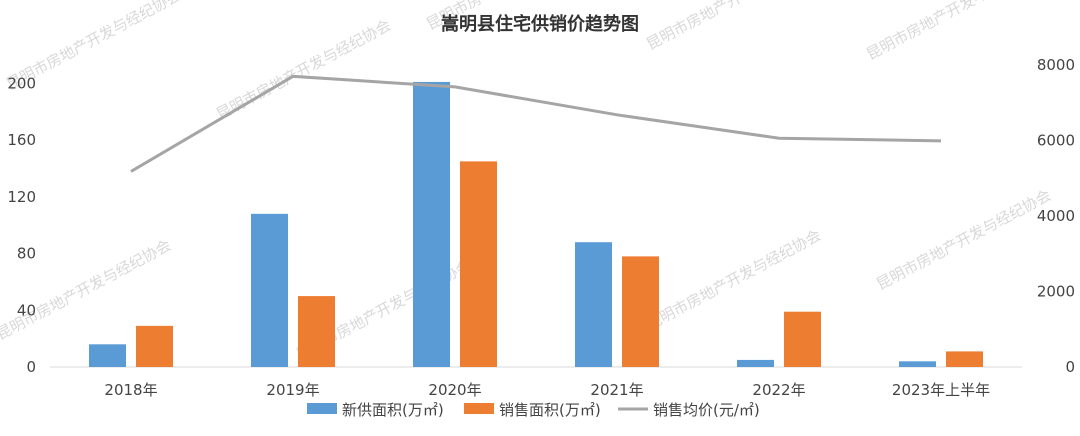 This screenshot has width=1080, height=436. Describe the element at coordinates (31, 367) in the screenshot. I see `left-tick-label: 0` at that location.